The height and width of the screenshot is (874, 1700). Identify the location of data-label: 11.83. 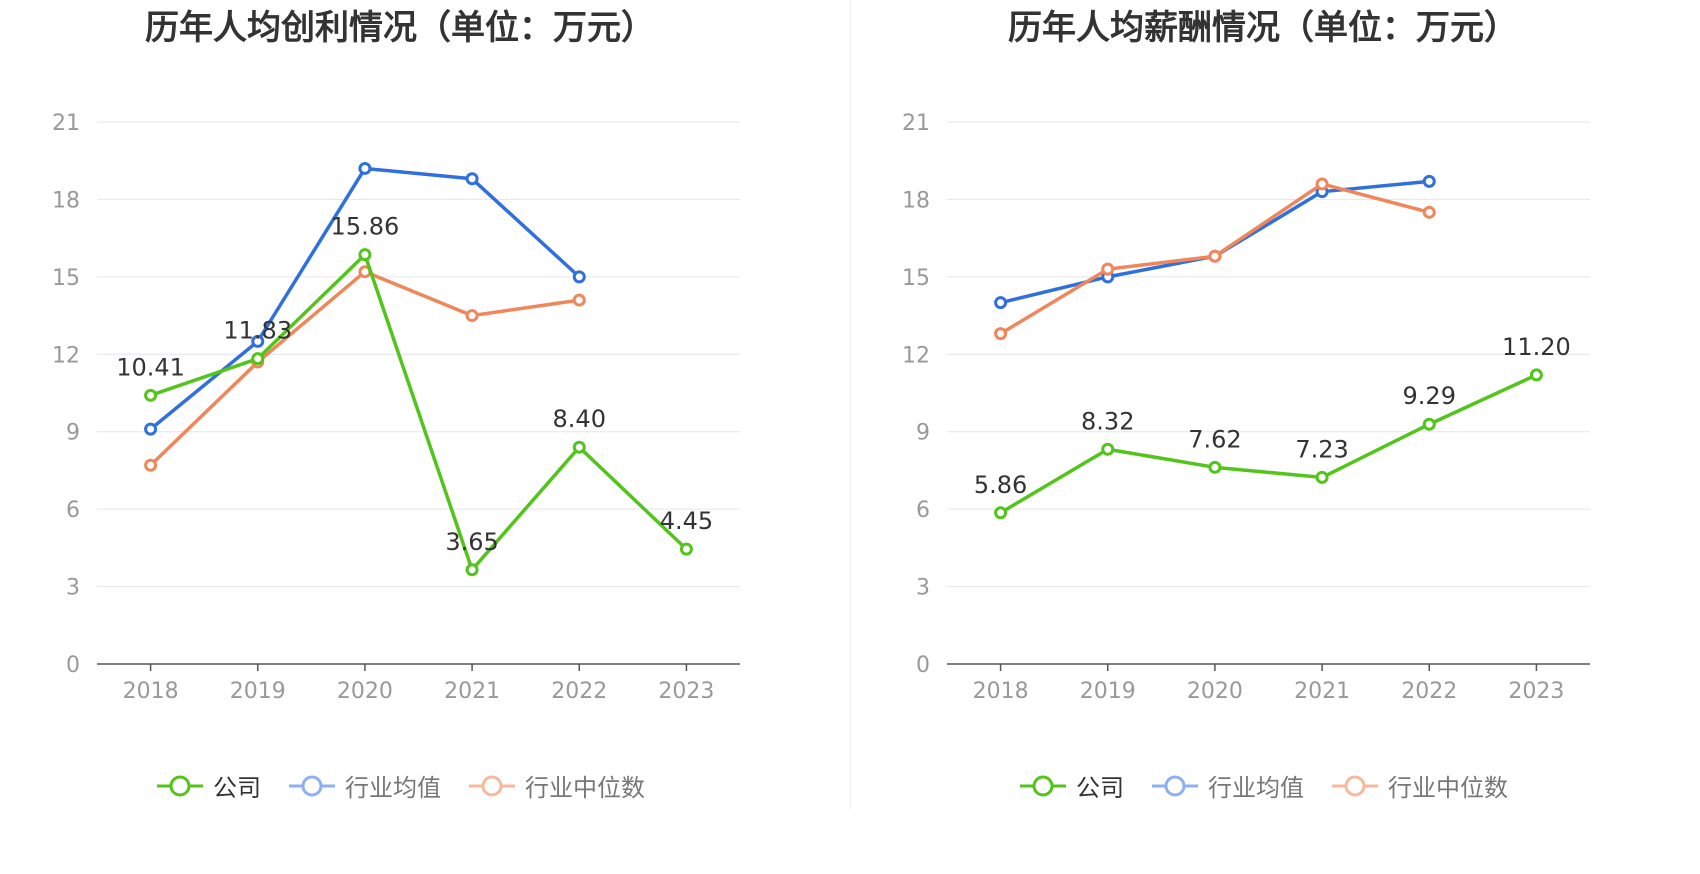
(257, 331).